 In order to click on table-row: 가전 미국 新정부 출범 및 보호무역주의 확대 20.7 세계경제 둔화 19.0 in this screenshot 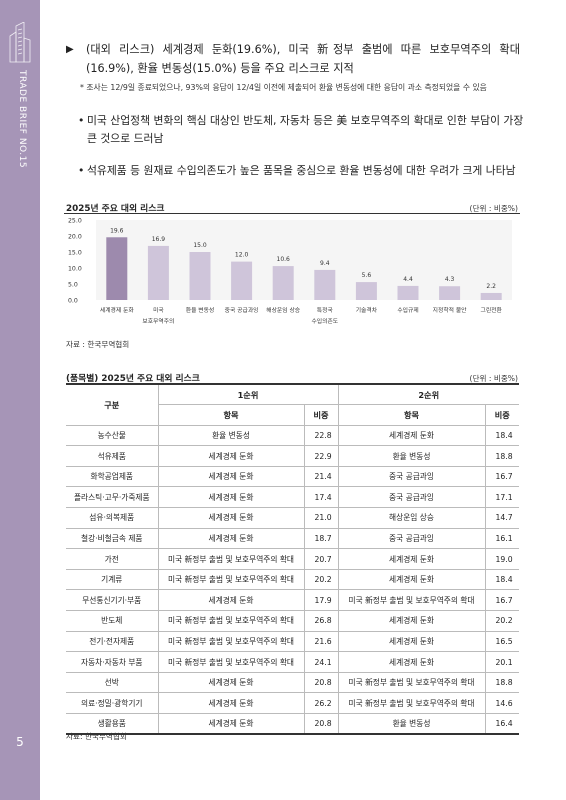, I will do `click(292, 559)`.